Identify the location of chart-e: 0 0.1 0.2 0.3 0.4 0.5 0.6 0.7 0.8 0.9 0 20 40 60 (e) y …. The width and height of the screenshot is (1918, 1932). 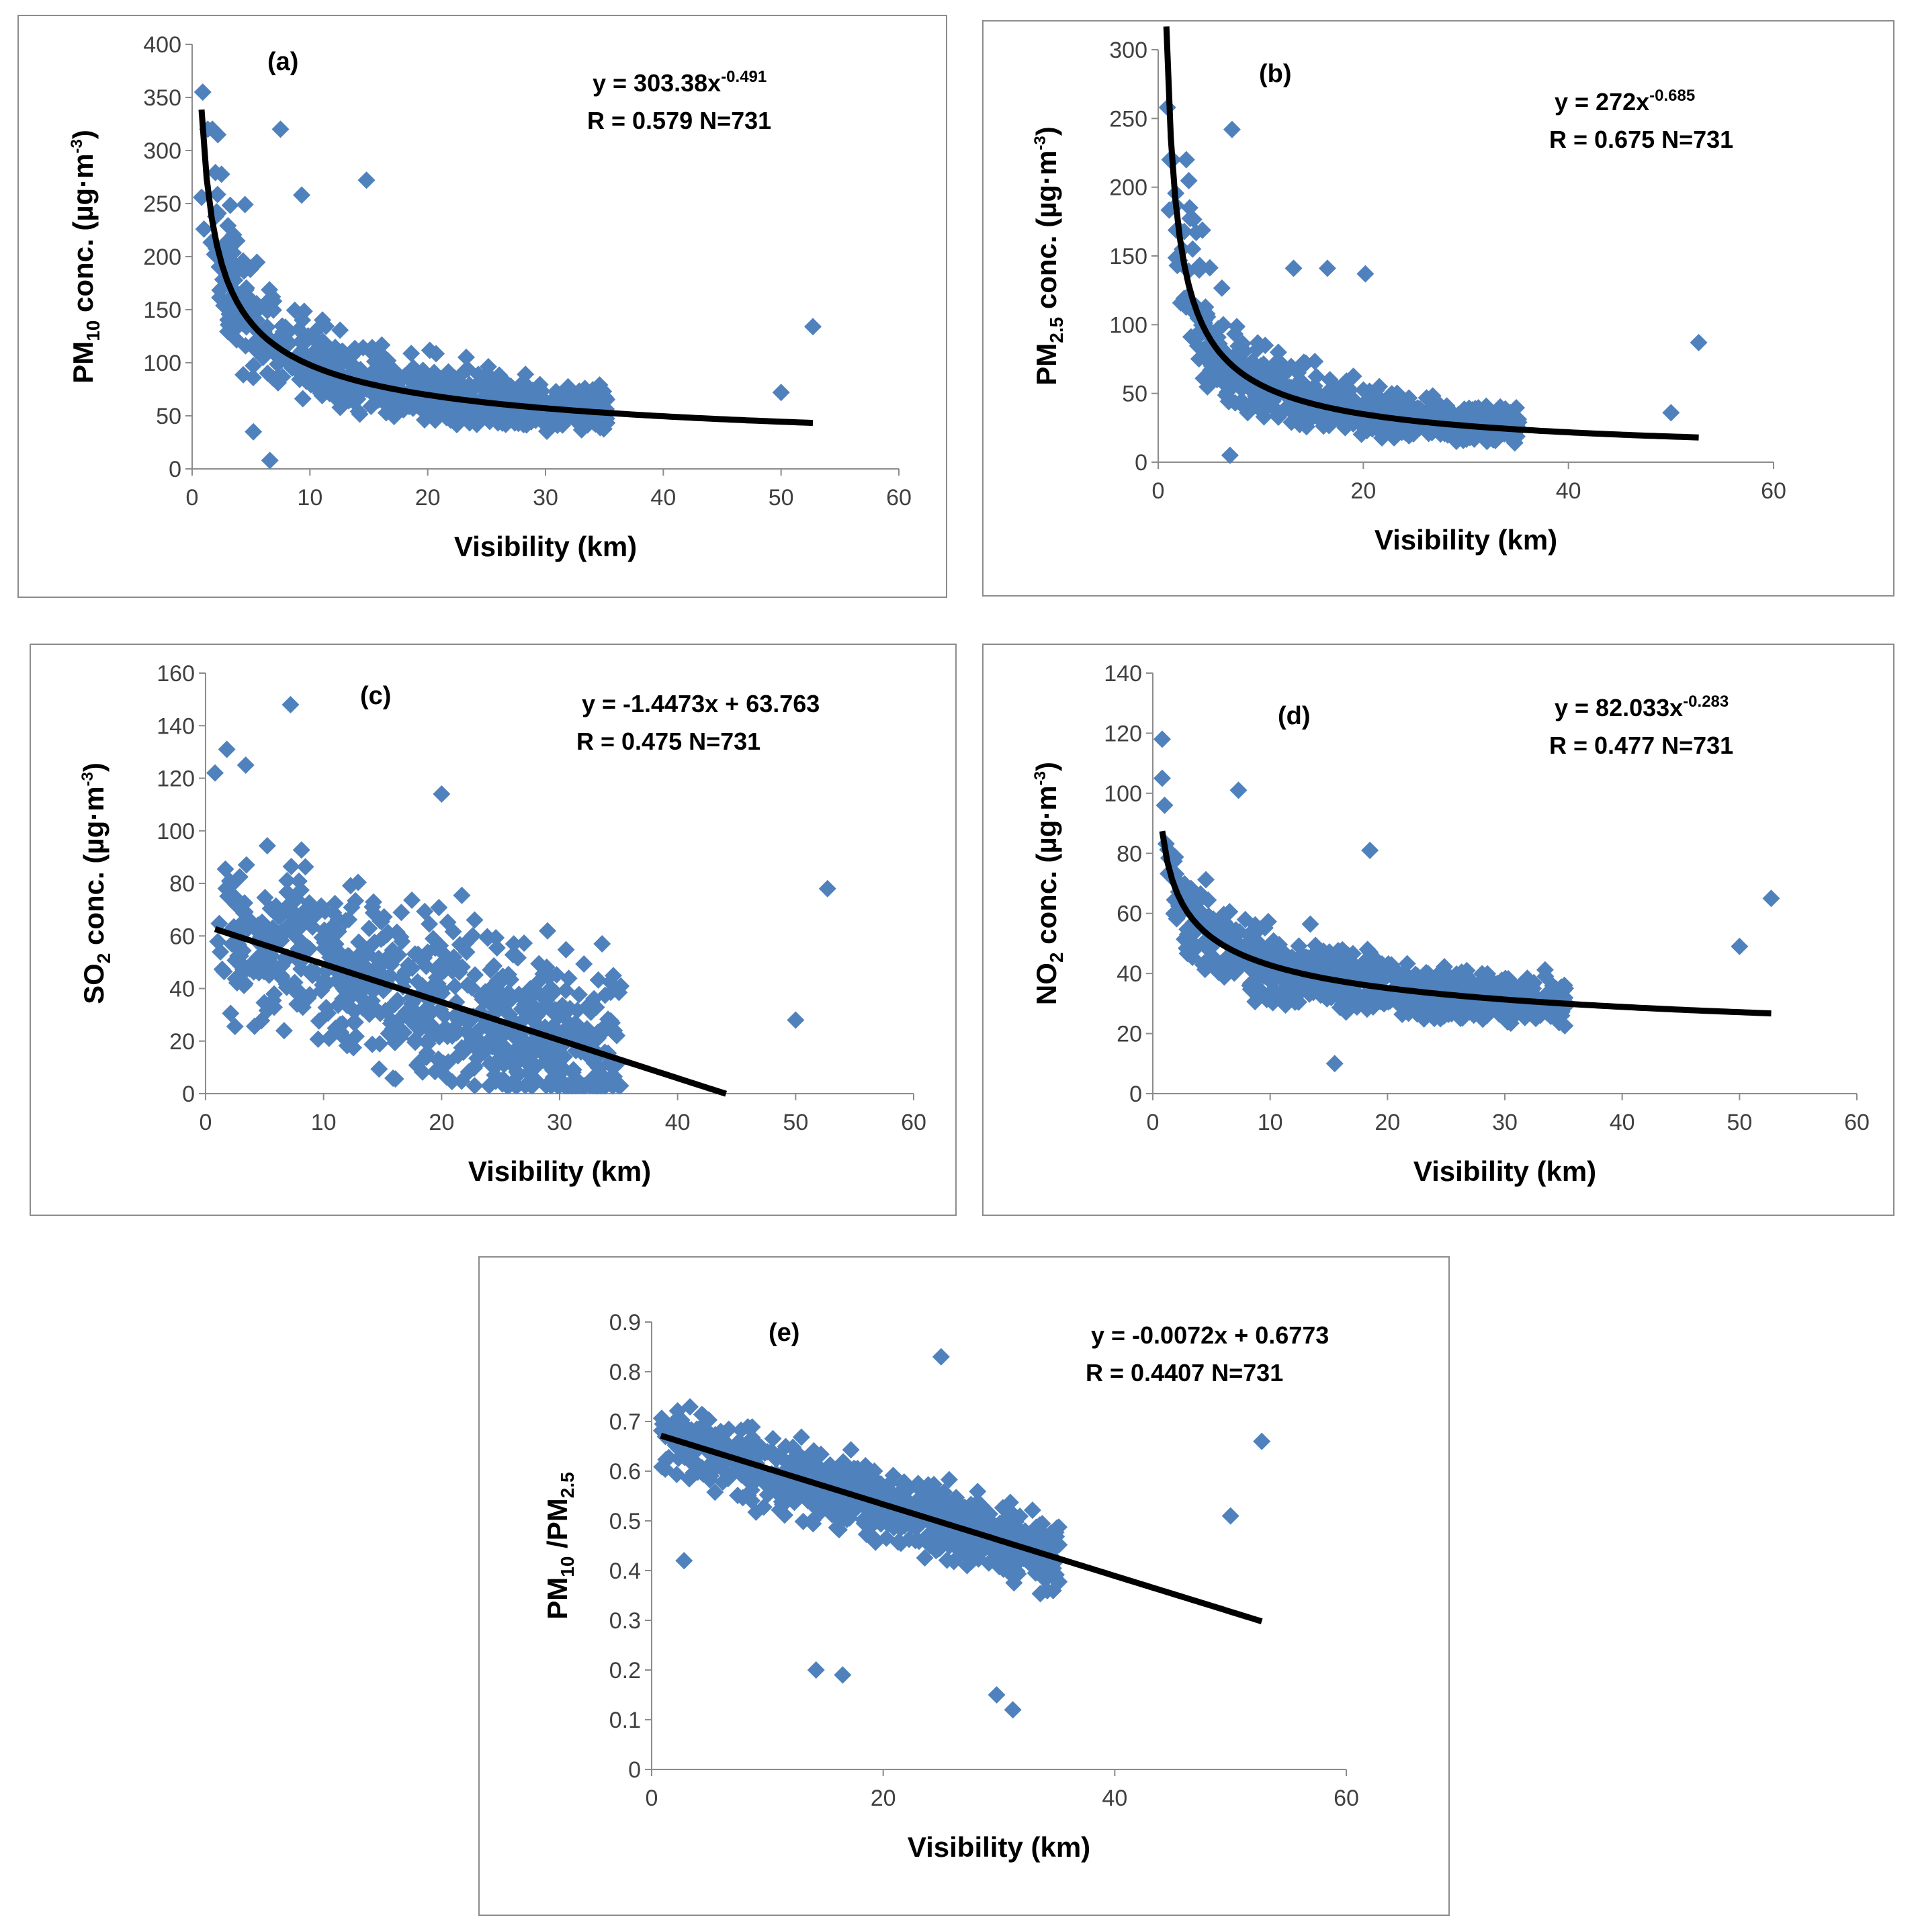
(950, 1587).